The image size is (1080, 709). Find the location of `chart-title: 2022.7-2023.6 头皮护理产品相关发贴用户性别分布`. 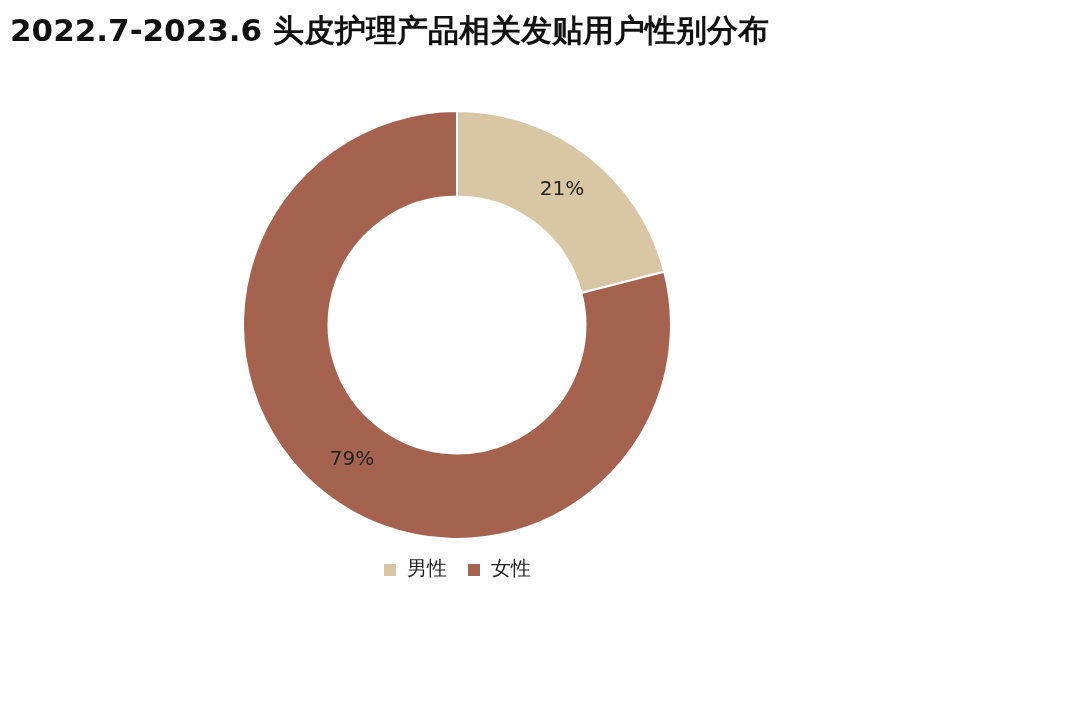

chart-title: 2022.7-2023.6 头皮护理产品相关发贴用户性别分布 is located at coordinates (389, 30).